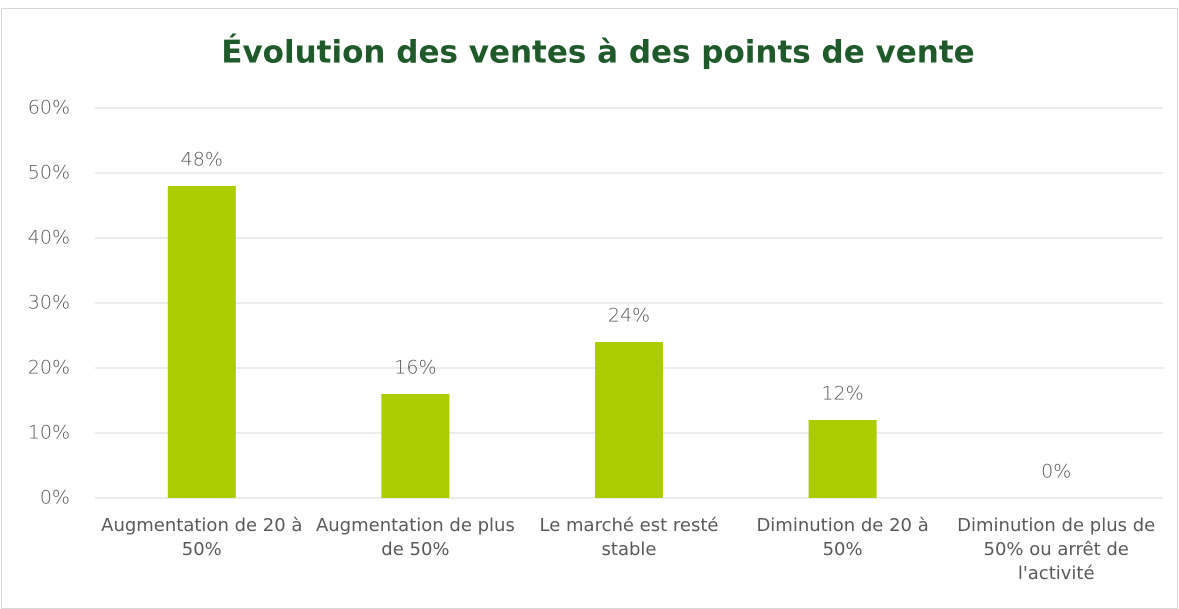 Image resolution: width=1179 pixels, height=609 pixels. Describe the element at coordinates (55, 498) in the screenshot. I see `y-tick-label: 0%` at that location.